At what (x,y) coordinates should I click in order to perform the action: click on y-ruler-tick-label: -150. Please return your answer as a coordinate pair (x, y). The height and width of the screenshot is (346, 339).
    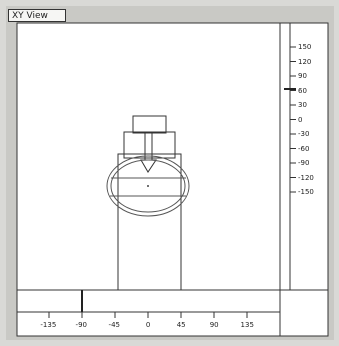
    Looking at the image, I should click on (306, 192).